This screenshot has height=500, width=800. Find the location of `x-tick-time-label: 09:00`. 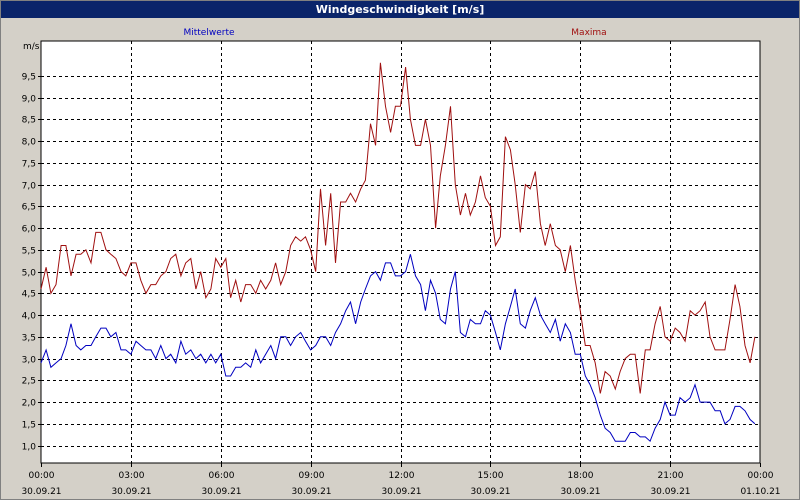

x-tick-time-label: 09:00 is located at coordinates (312, 476).